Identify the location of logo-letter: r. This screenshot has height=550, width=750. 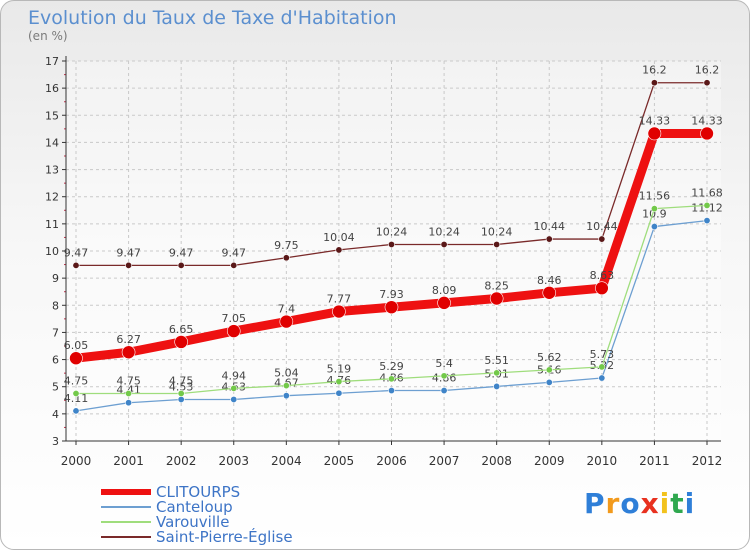
(613, 503).